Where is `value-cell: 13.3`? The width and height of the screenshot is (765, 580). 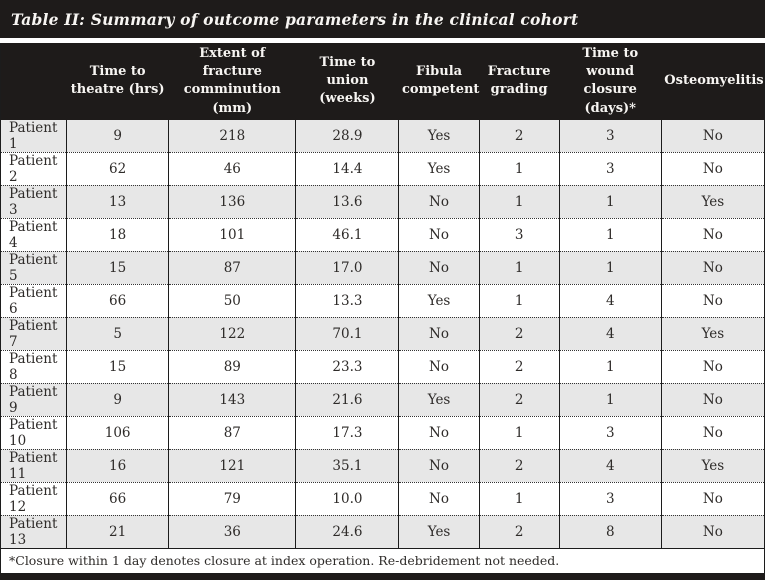 value-cell: 13.3 is located at coordinates (347, 301).